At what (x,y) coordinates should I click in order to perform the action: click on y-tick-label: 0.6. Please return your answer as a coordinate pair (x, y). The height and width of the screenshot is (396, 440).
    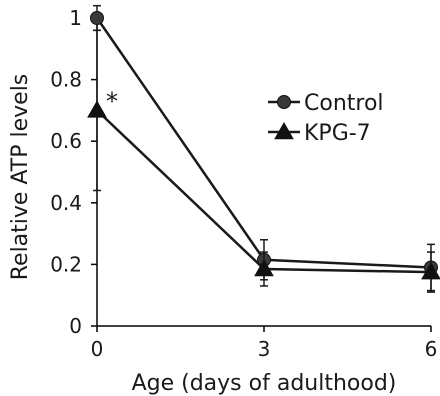
    Looking at the image, I should click on (66, 141).